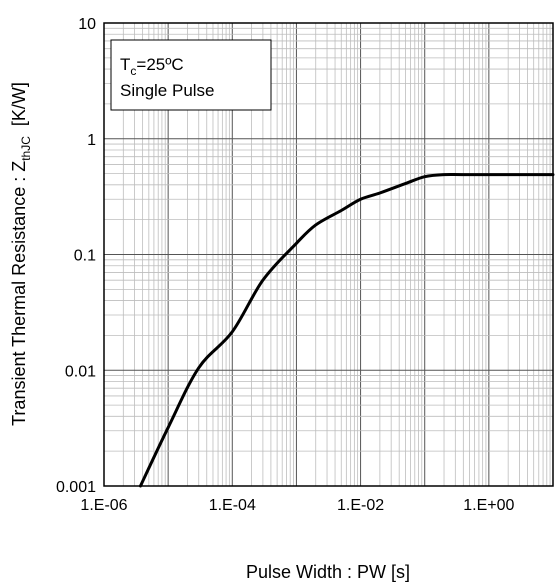  What do you see at coordinates (159, 64) in the screenshot?
I see `legend-tc-rest: =25ºC` at bounding box center [159, 64].